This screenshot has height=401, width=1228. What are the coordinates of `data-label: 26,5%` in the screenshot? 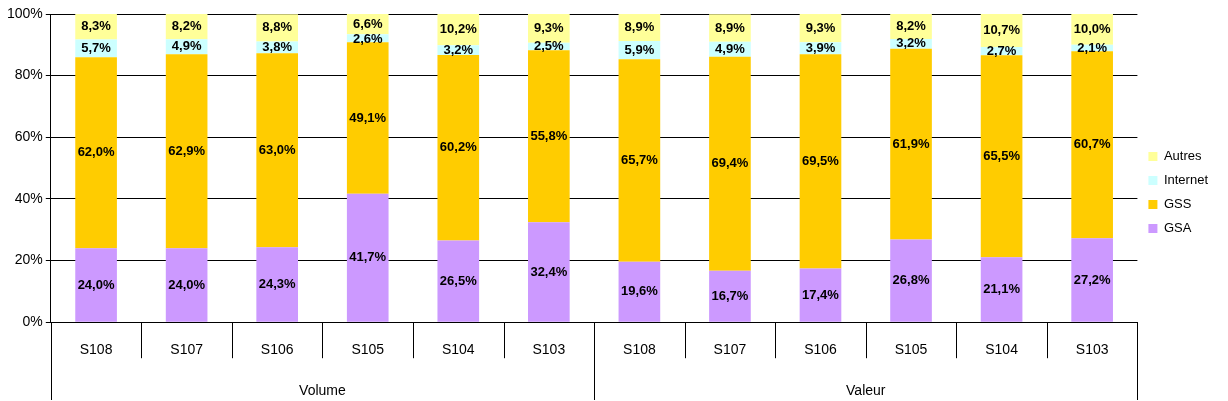 It's located at (458, 280).